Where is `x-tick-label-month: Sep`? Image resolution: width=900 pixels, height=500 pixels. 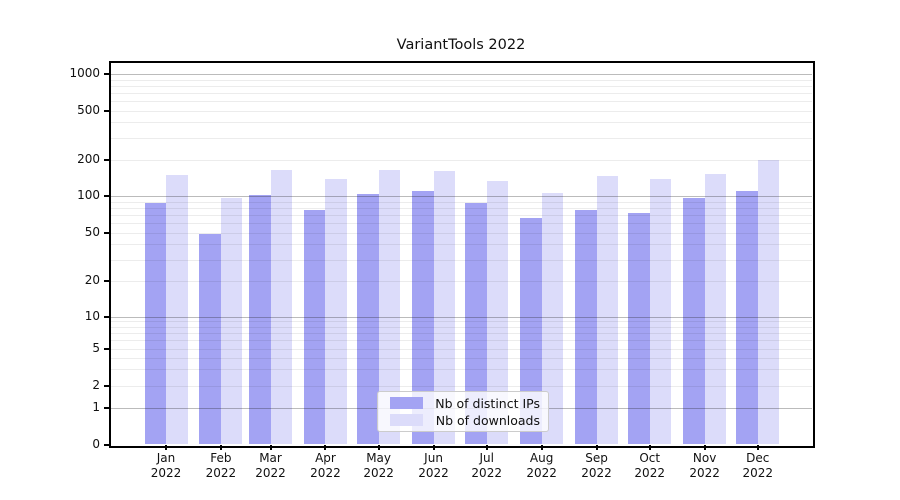
x-tick-label-month: Sep is located at coordinates (596, 458).